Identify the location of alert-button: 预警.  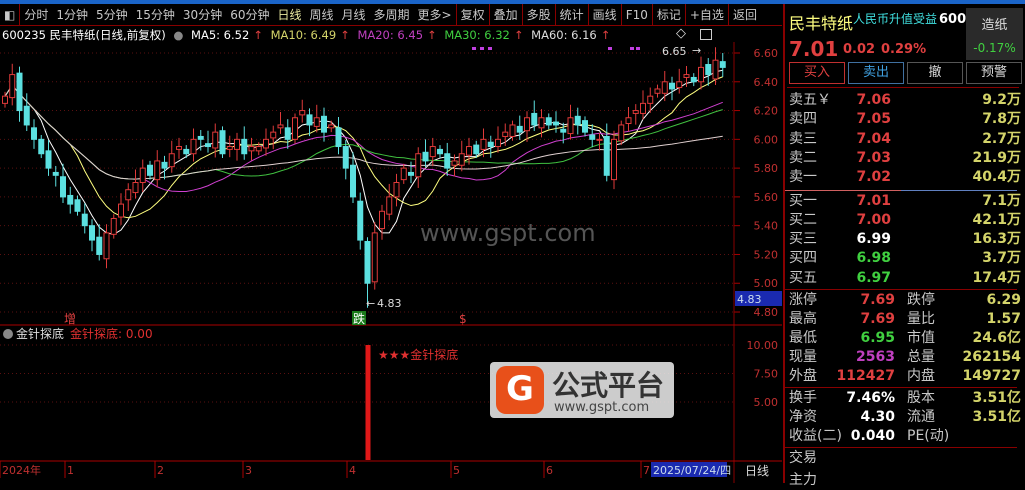
(994, 73).